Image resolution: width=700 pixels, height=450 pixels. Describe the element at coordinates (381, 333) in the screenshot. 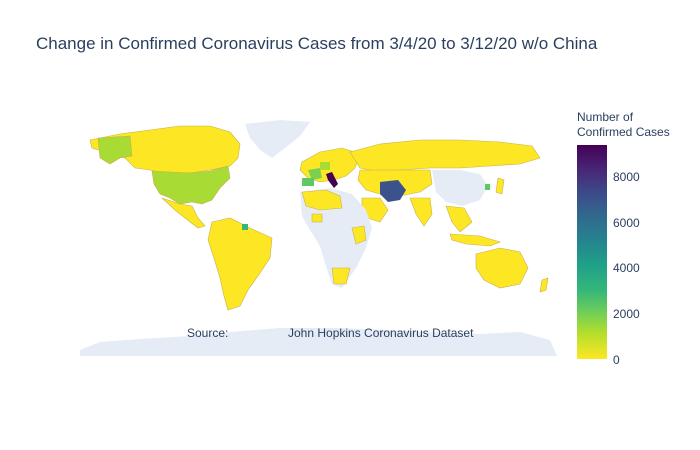

I see `source-value: John Hopkins Coronavirus Dataset` at that location.